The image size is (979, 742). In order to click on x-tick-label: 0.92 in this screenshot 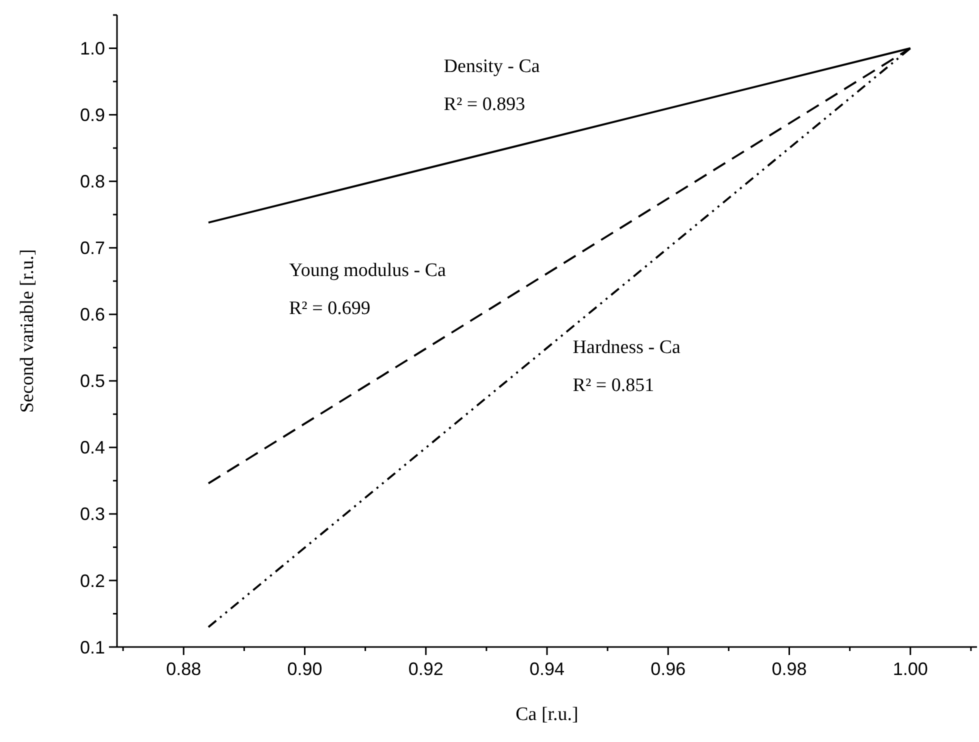, I will do `click(426, 669)`.